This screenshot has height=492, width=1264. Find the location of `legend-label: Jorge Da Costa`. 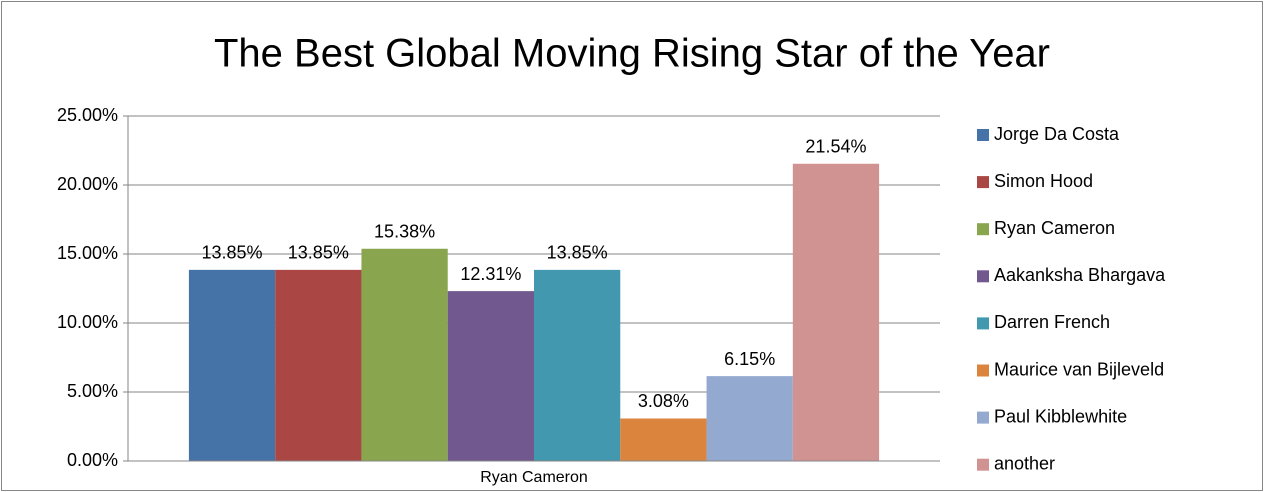

legend-label: Jorge Da Costa is located at coordinates (1057, 134).